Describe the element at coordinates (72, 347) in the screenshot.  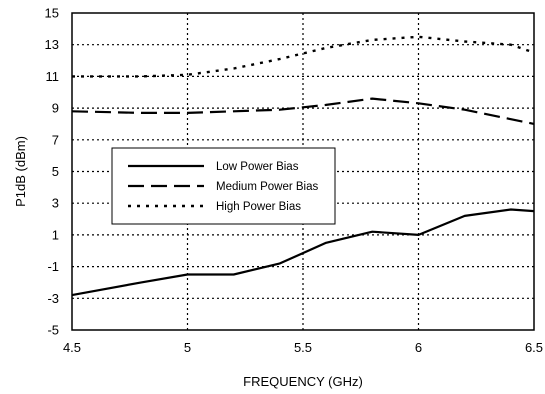
I see `x-tick-label: 4.5` at that location.